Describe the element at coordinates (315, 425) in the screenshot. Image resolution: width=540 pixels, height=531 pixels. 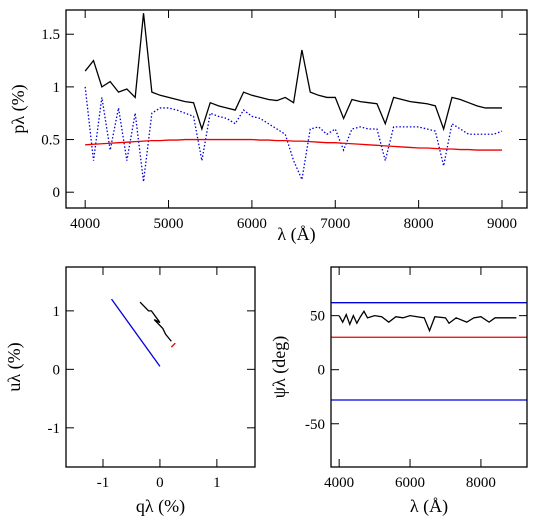
I see `y-tick-label: -50` at that location.